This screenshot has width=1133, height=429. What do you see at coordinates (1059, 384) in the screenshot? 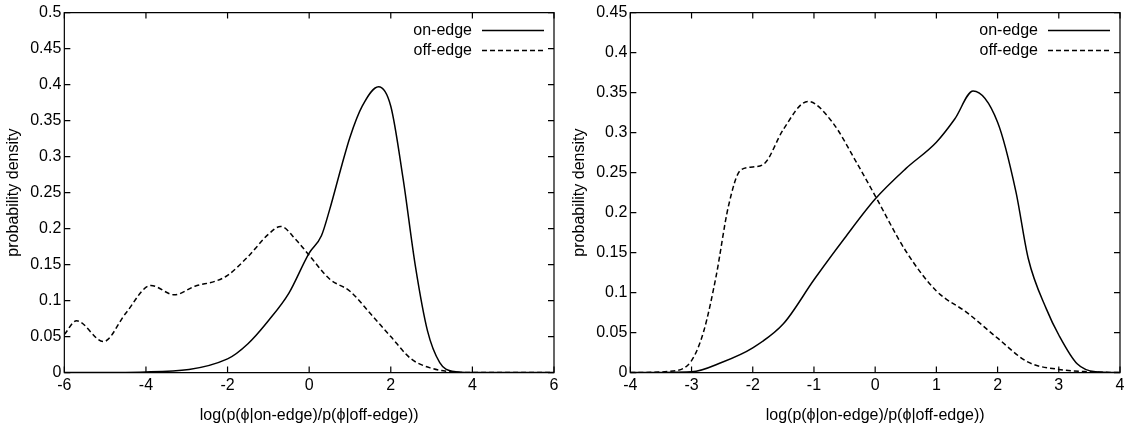
I see `x-tick-label: 3` at bounding box center [1059, 384].